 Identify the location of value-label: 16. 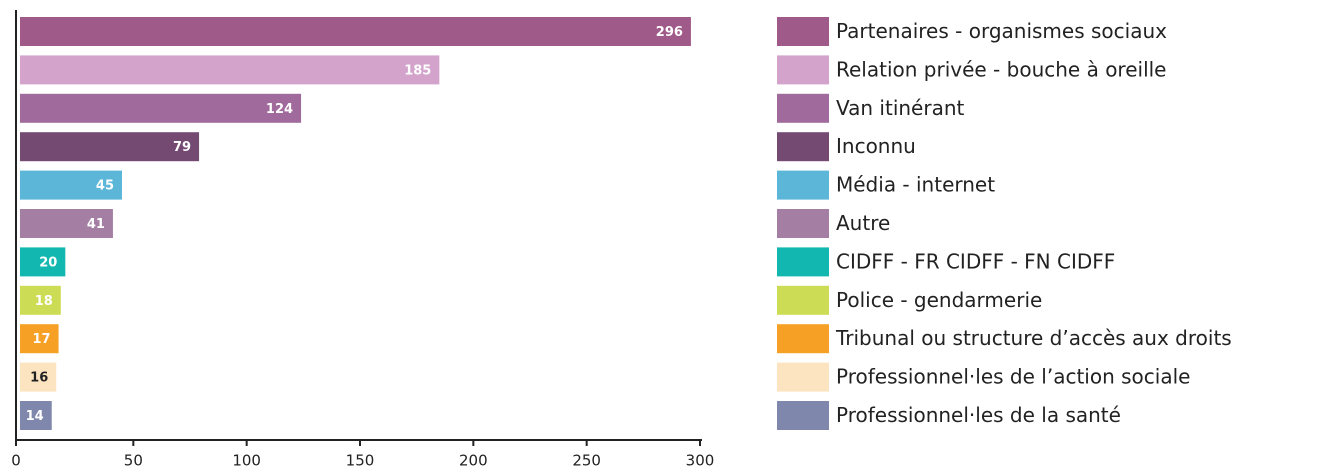
(39, 378).